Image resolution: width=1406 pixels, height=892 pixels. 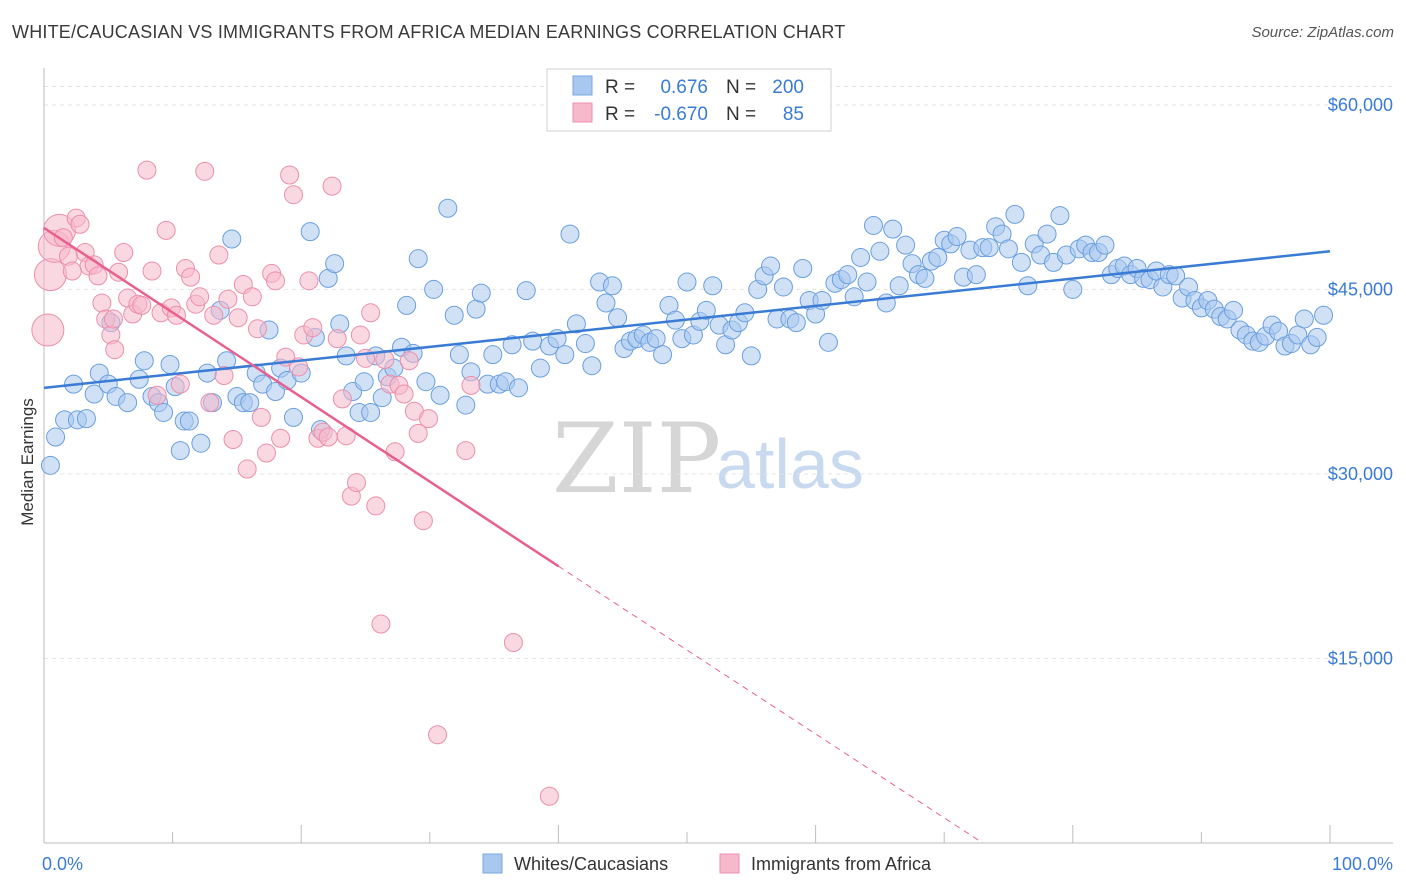 I want to click on y-tick-label-0: $15,000, so click(x=1360, y=658).